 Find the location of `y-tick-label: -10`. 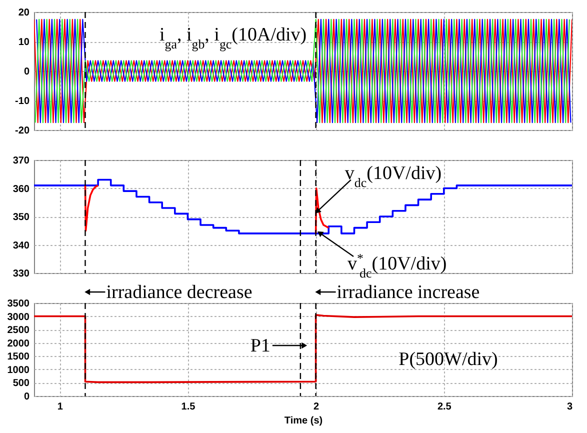

y-tick-label: -10 is located at coordinates (22, 101).